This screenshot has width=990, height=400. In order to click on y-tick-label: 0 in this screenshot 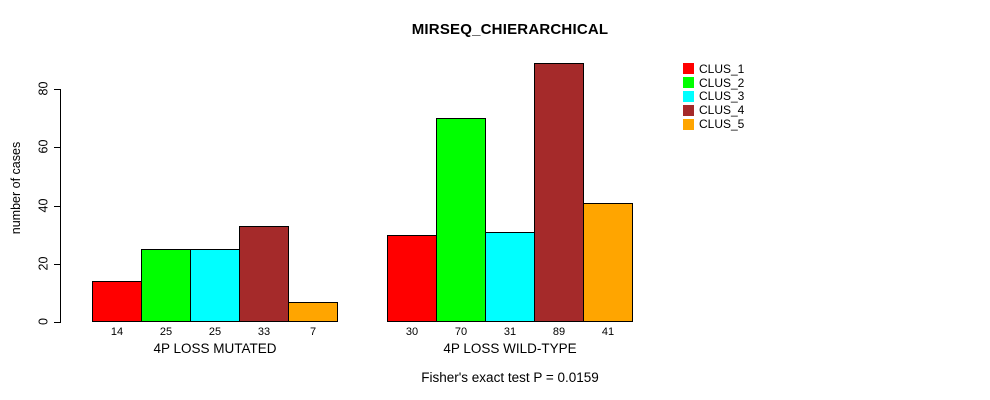, I will do `click(43, 321)`.